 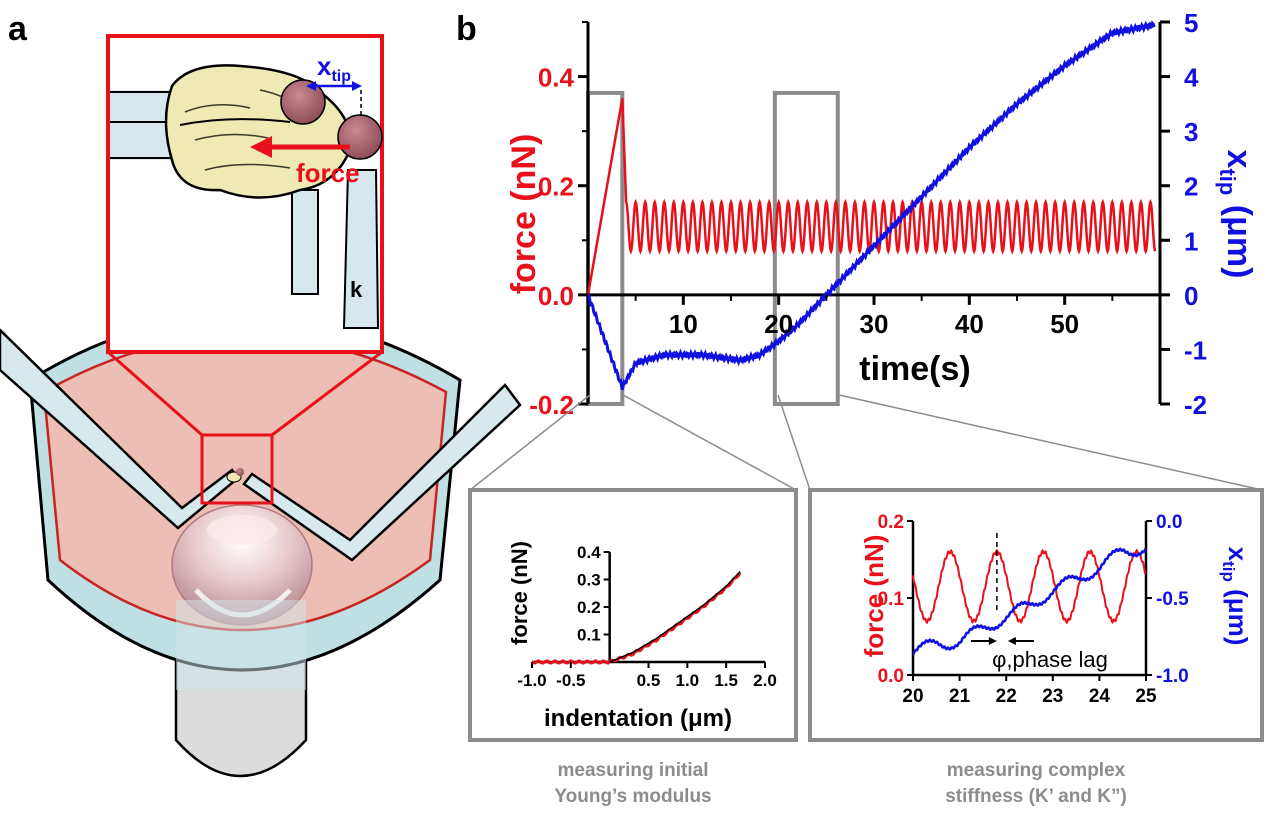 What do you see at coordinates (556, 78) in the screenshot?
I see `main-left-tick-label: 0.4` at bounding box center [556, 78].